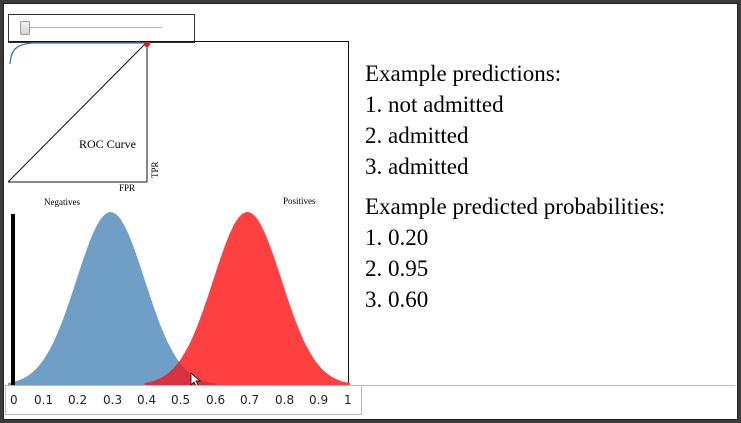 The height and width of the screenshot is (423, 741). I want to click on spacer, so click(547, 186).